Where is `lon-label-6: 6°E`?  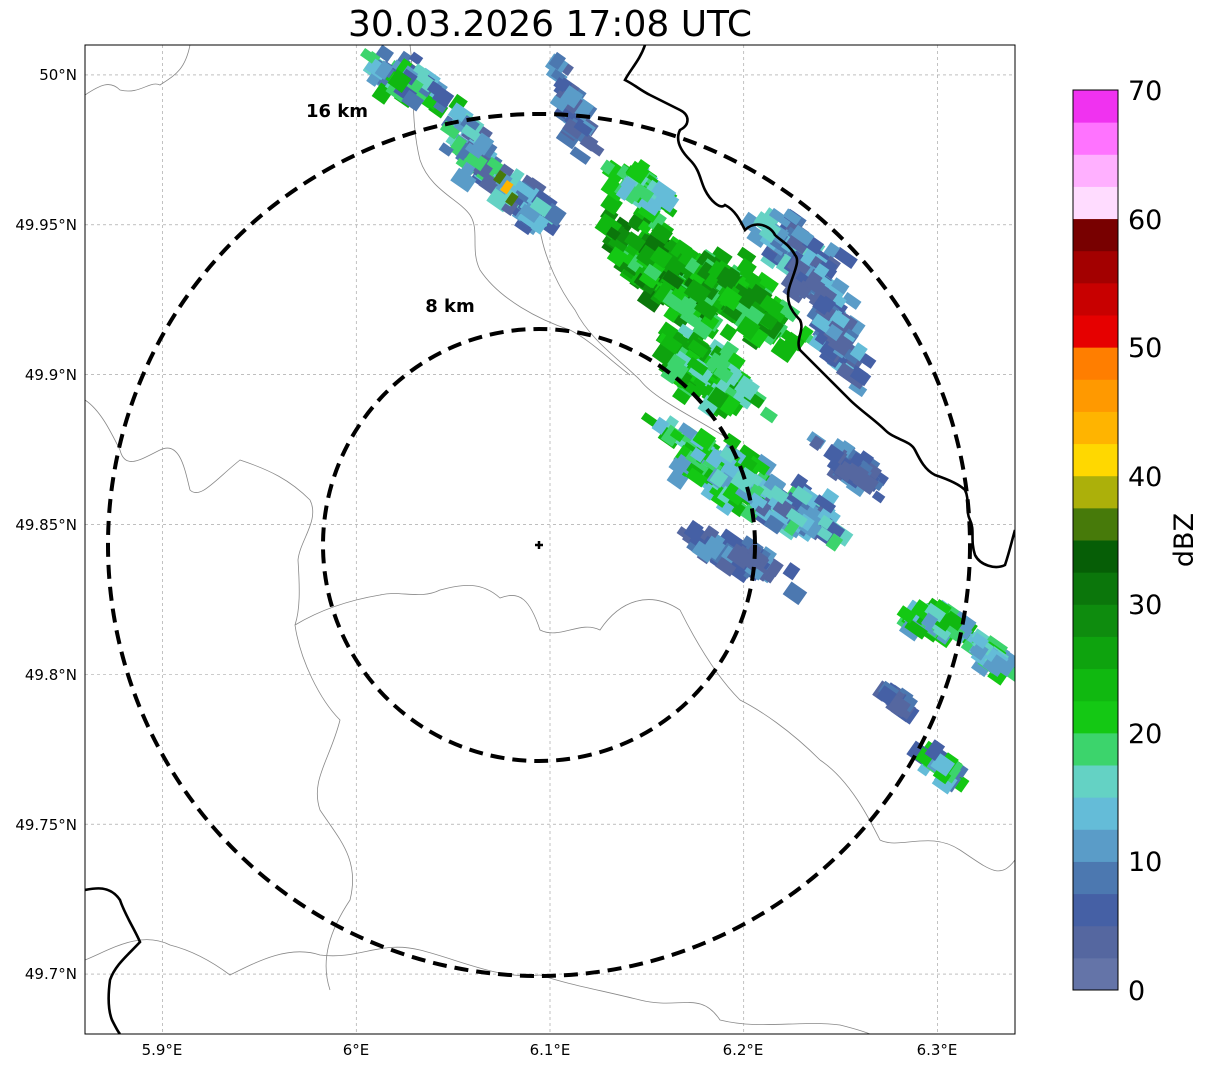
lon-label-6: 6°E is located at coordinates (356, 1050).